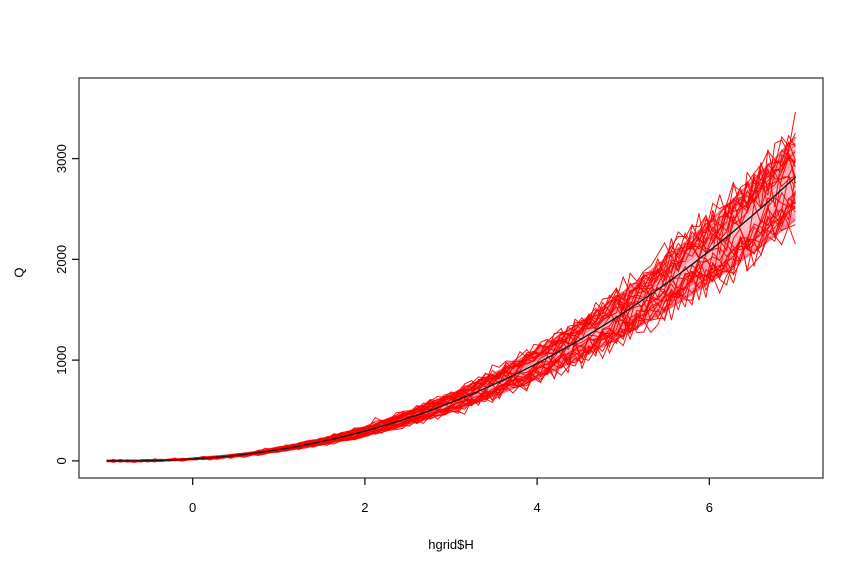 This screenshot has width=864, height=576. What do you see at coordinates (709, 507) in the screenshot?
I see `x-tick-label: 6` at bounding box center [709, 507].